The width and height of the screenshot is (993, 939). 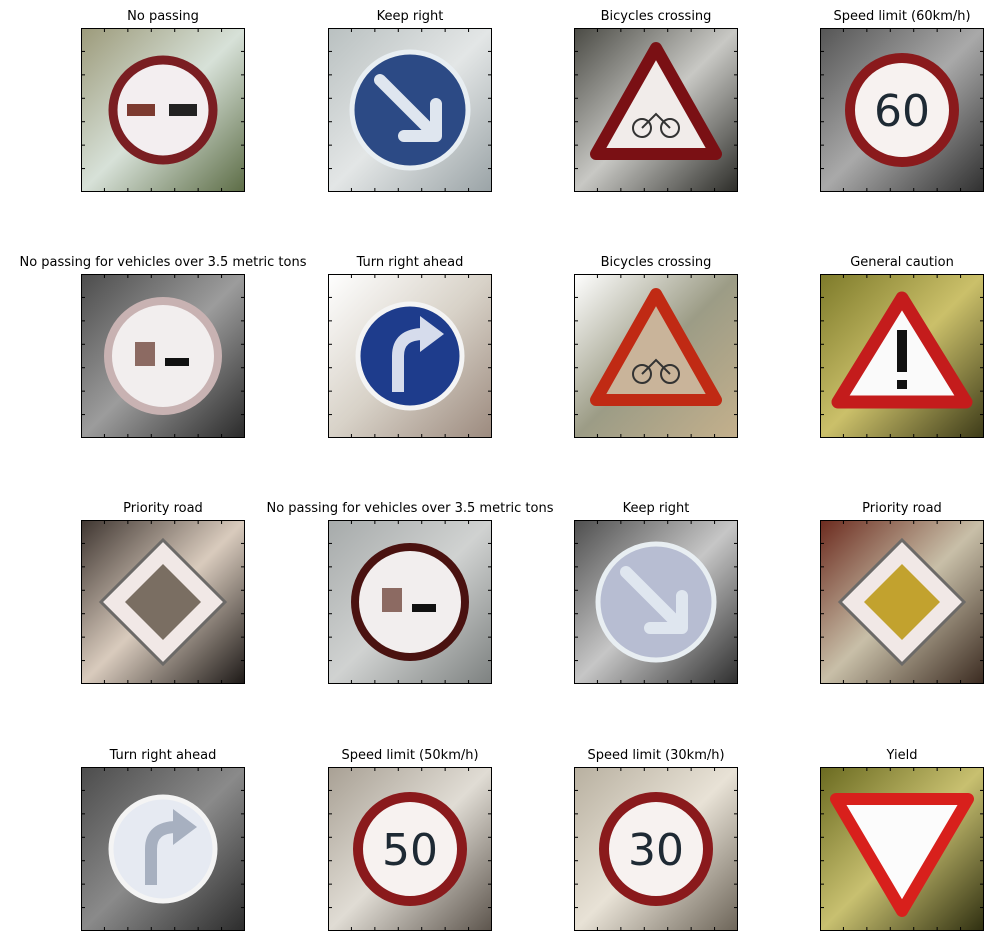 What do you see at coordinates (901, 16) in the screenshot?
I see `panel-title: Speed limit (60km/h)` at bounding box center [901, 16].